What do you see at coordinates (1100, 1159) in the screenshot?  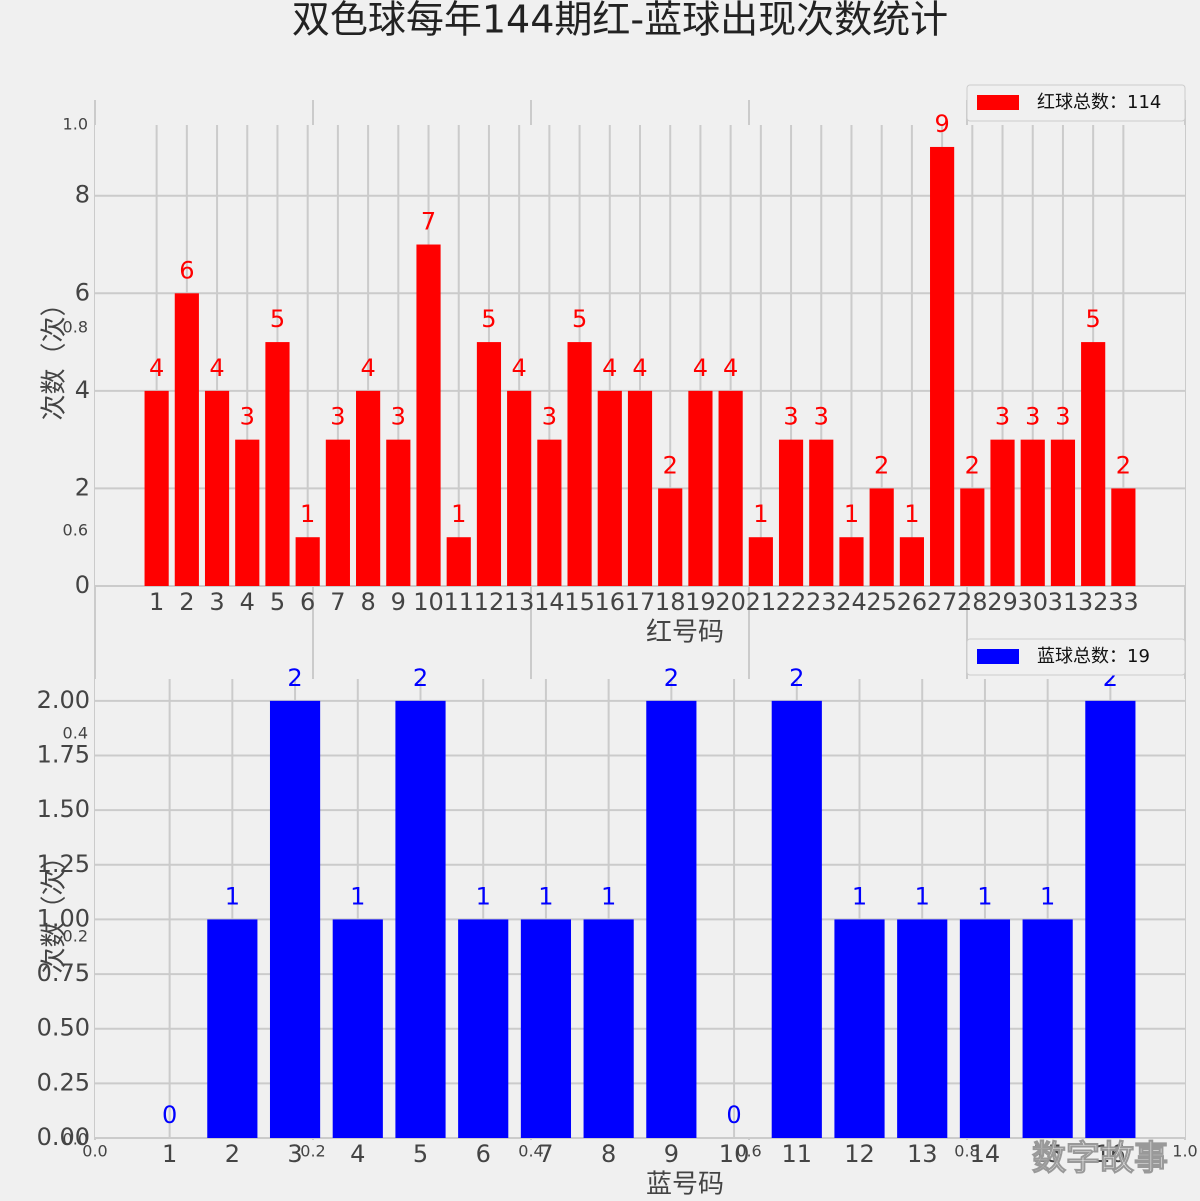 I see `watermark: 数字故事` at bounding box center [1100, 1159].